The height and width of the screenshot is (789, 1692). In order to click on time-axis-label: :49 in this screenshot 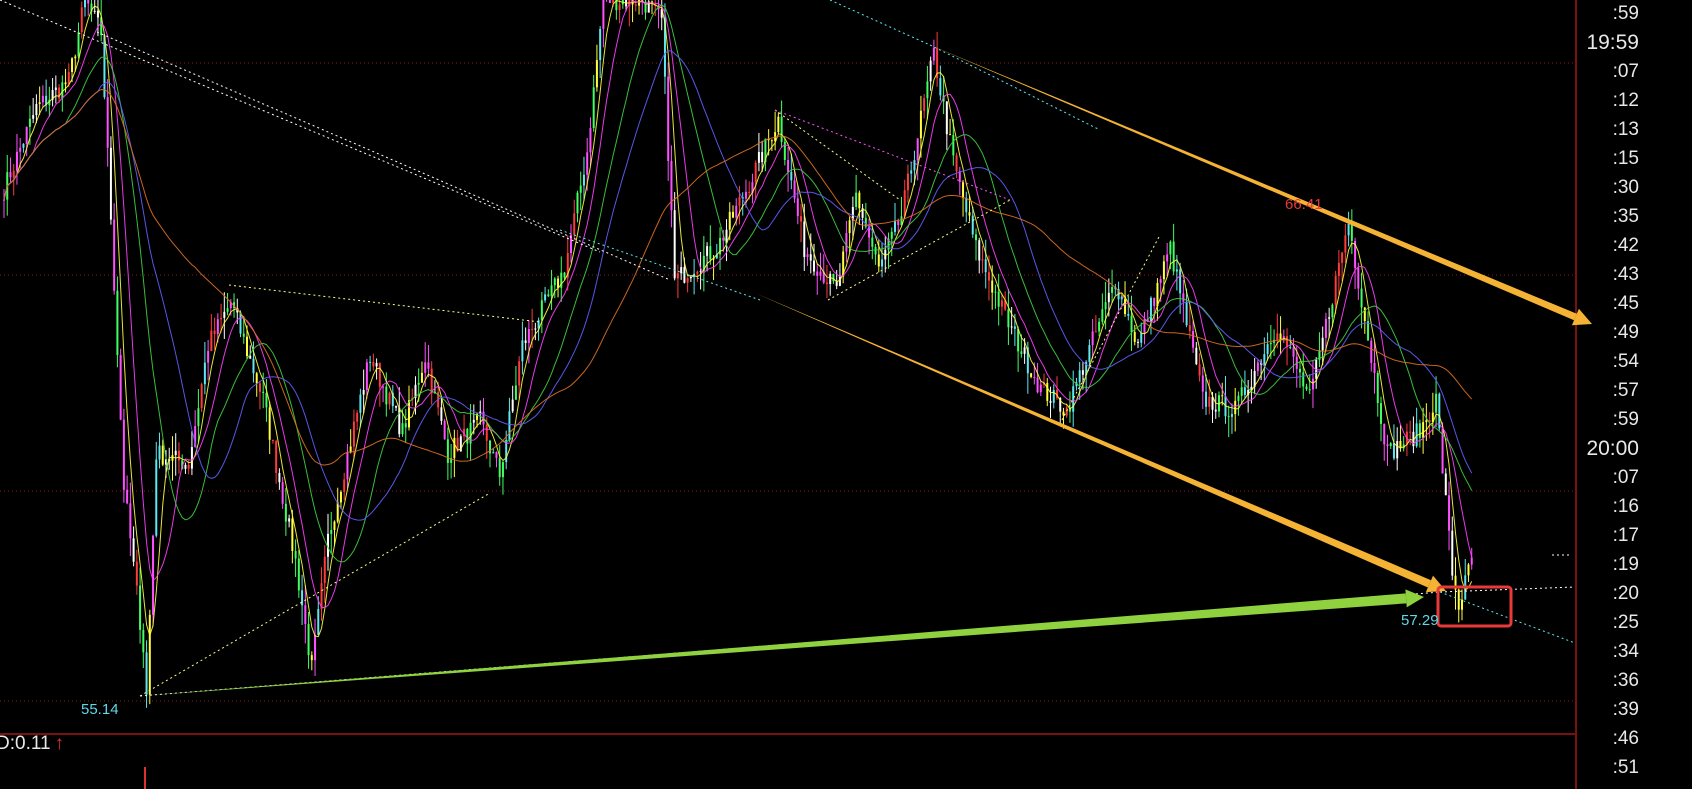, I will do `click(1625, 332)`.